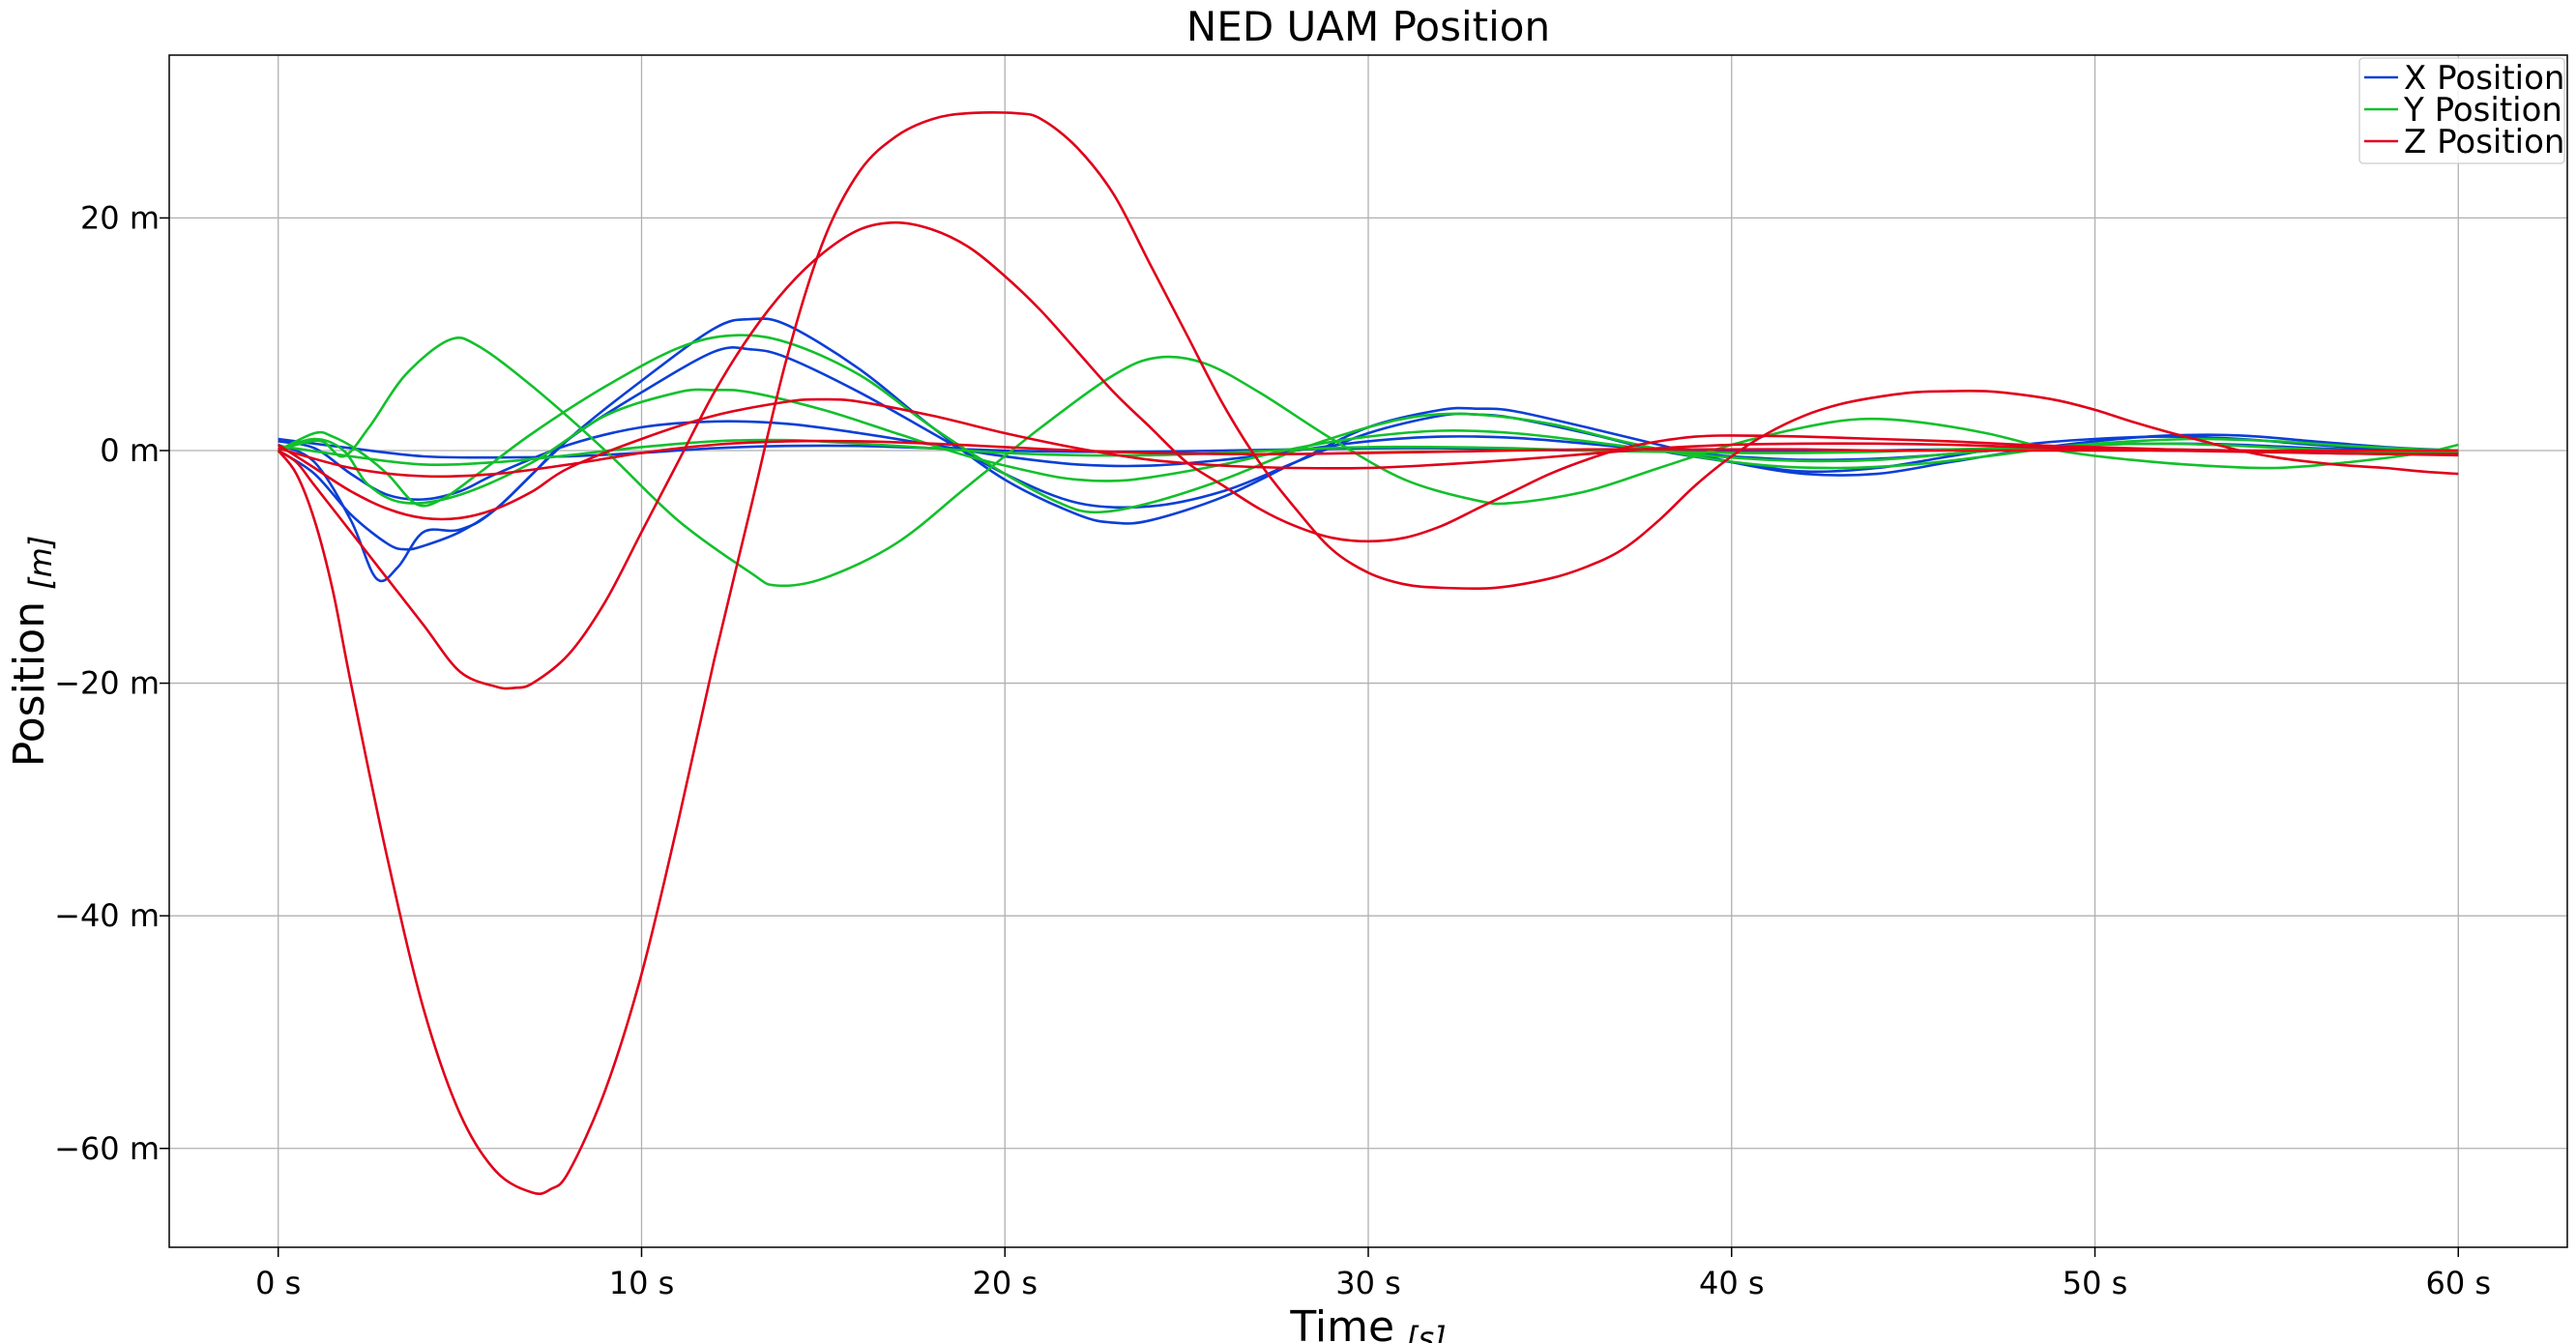  I want to click on z-position-series-line, so click(1368, 459).